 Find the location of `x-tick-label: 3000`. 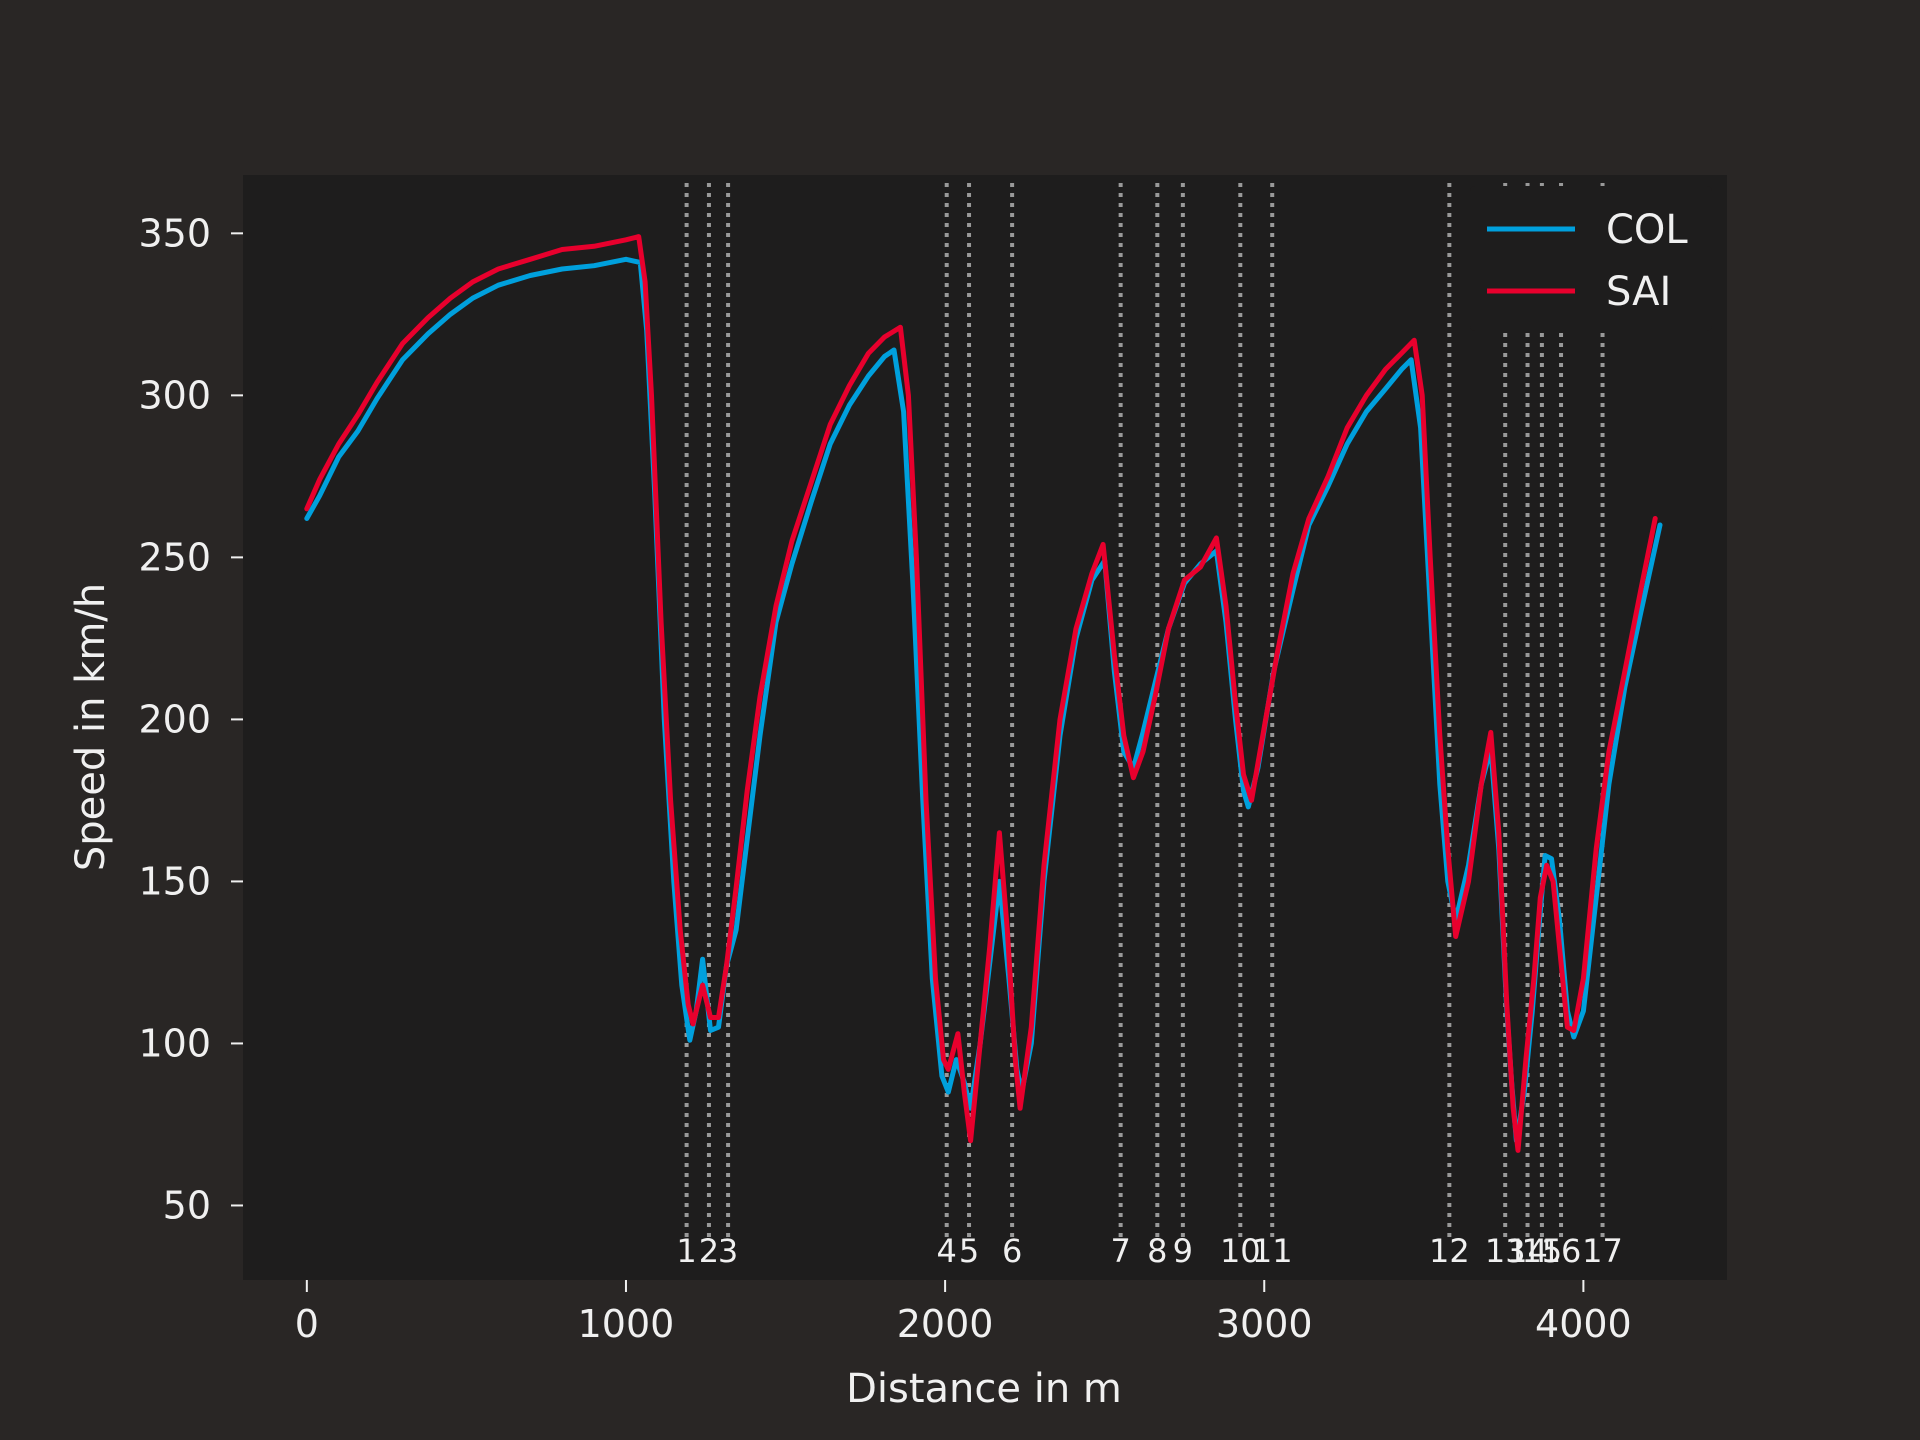

x-tick-label: 3000 is located at coordinates (1264, 1324).